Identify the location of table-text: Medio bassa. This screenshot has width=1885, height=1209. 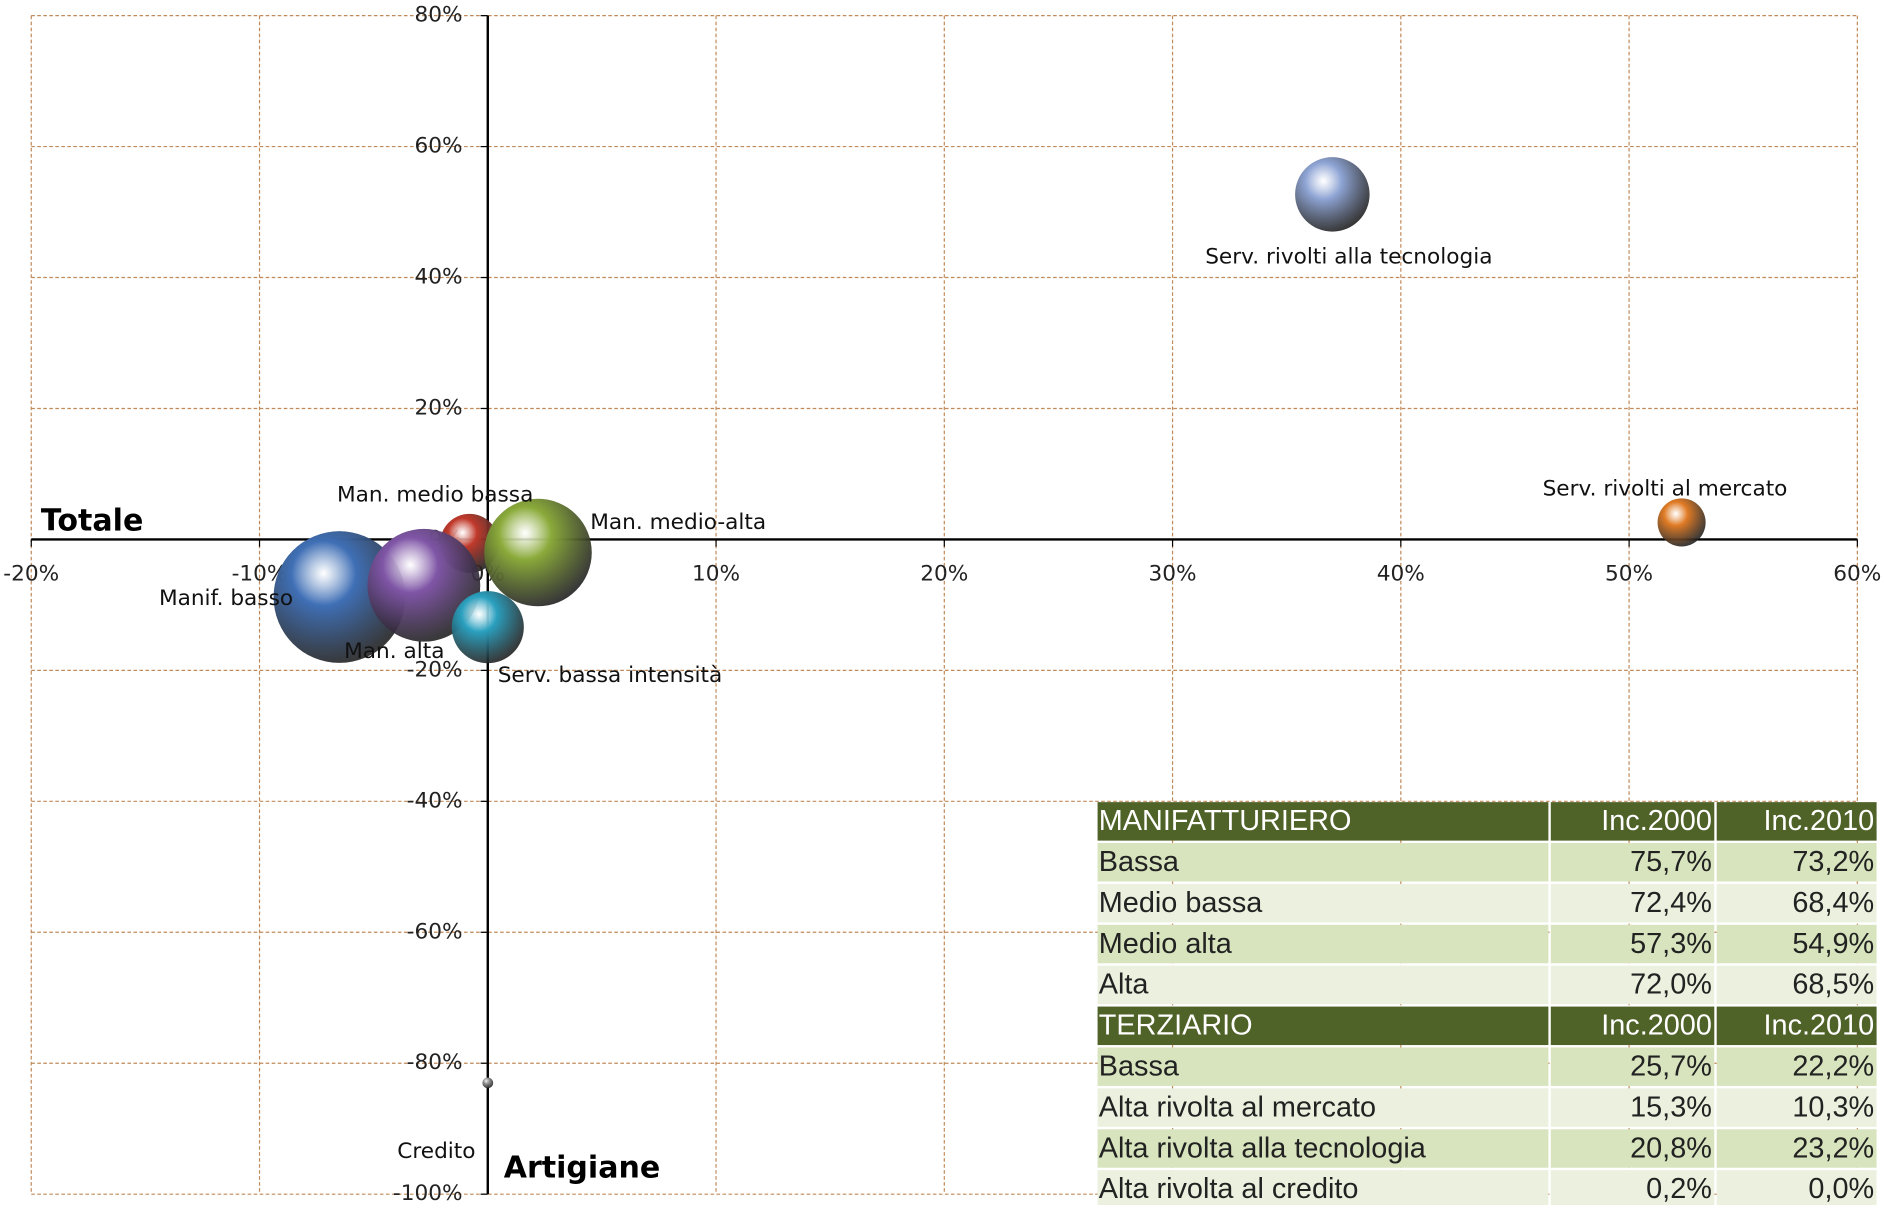
(1181, 903).